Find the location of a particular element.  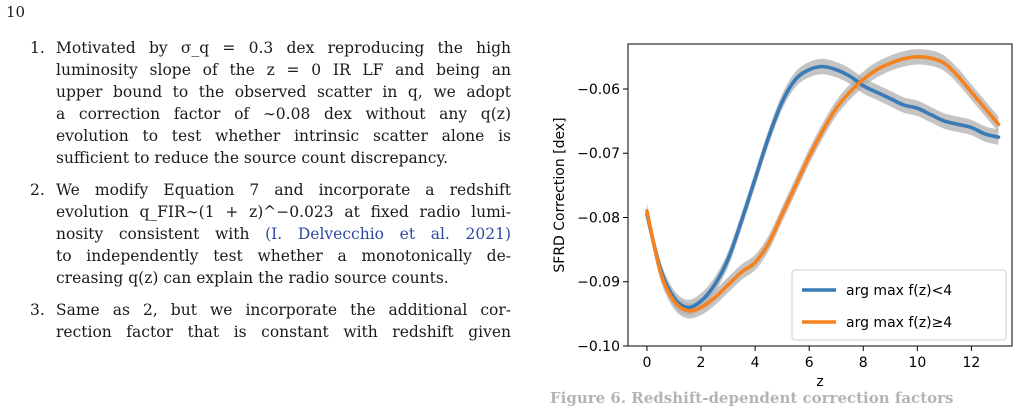

x-tick-label: 10 is located at coordinates (917, 363).